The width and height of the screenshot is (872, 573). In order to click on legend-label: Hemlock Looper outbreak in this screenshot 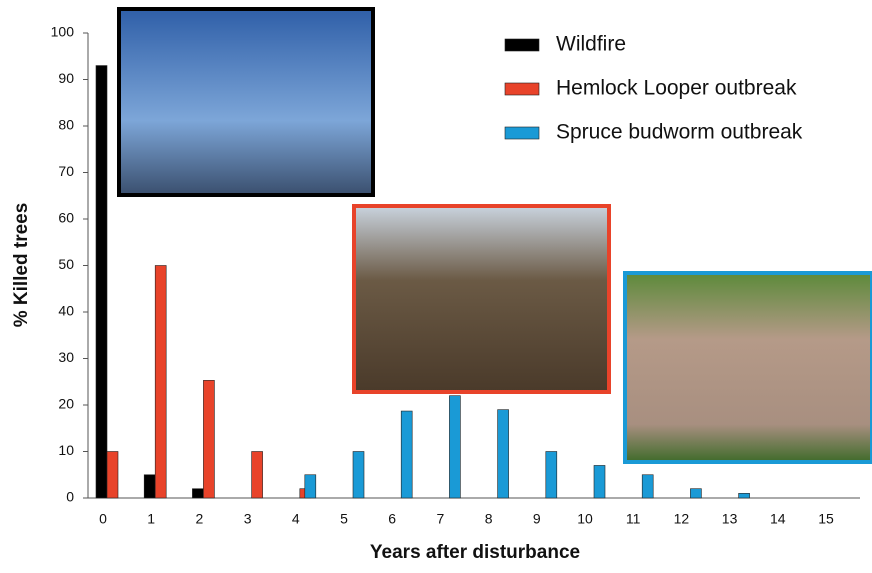, I will do `click(676, 88)`.